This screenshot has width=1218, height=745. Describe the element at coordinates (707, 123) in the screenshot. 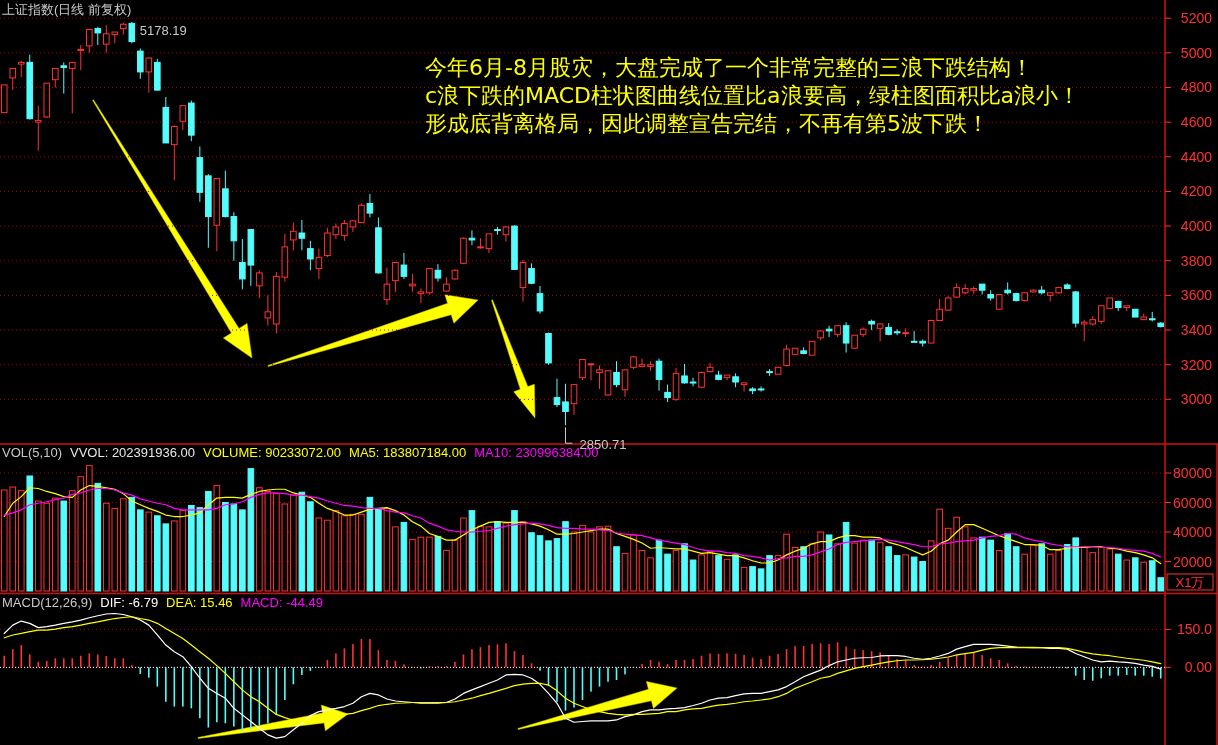

I see `annotation: 形成底背离格局，因此调整宣告完结，不再有第5波下跌！` at that location.